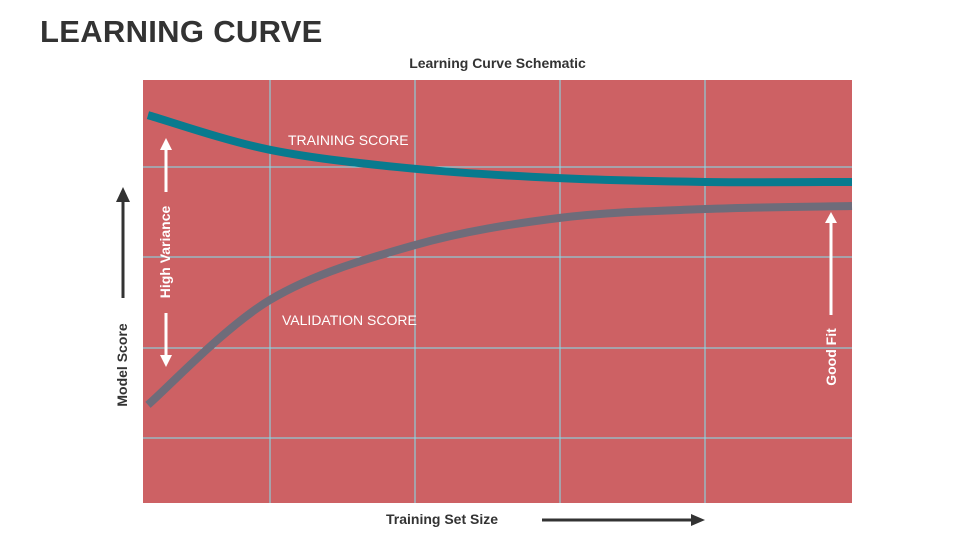 The image size is (960, 540). I want to click on y-axis-arrow-head-icon, so click(123, 194).